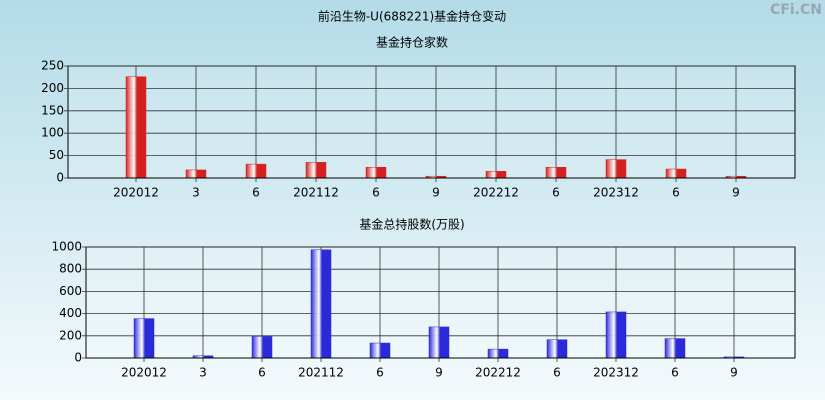 The height and width of the screenshot is (400, 825). Describe the element at coordinates (70, 313) in the screenshot. I see `y-tick-label: 400` at that location.